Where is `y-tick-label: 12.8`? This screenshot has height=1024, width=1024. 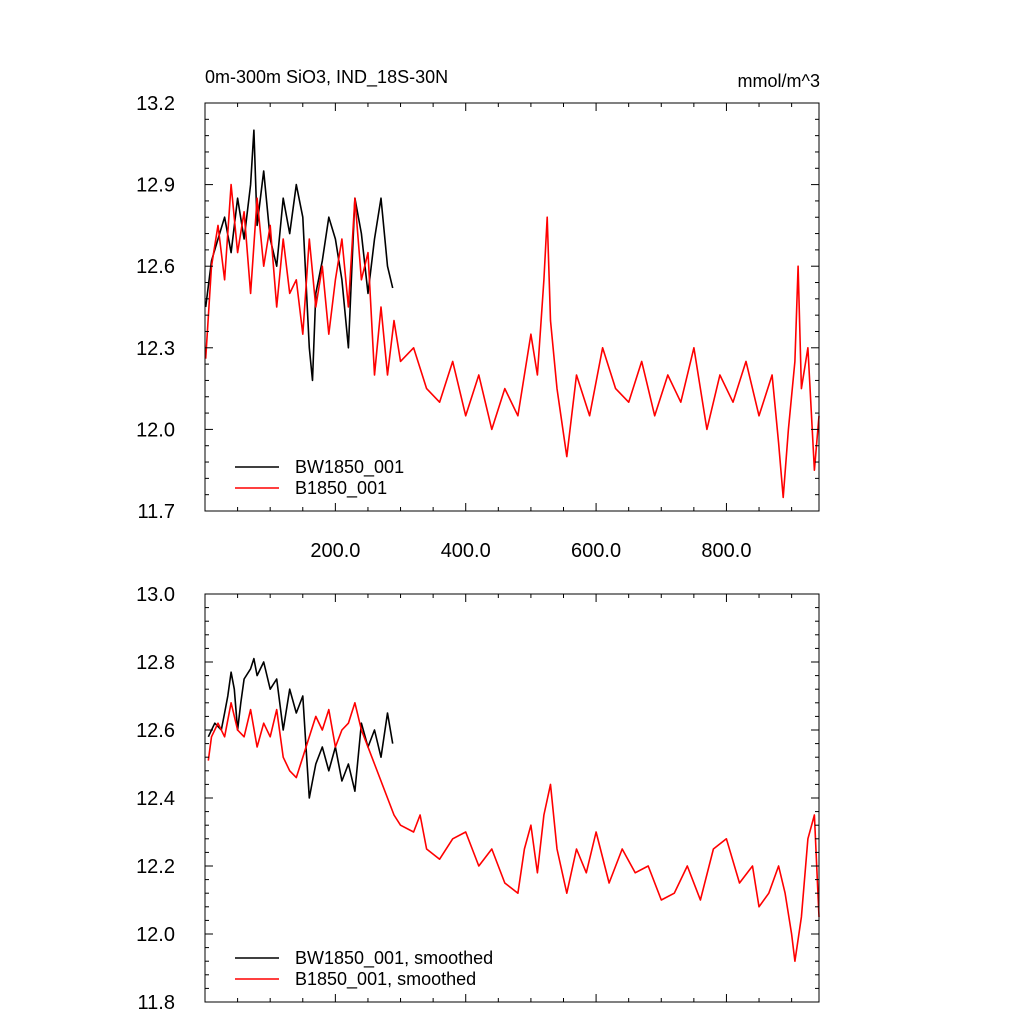 y-tick-label: 12.8 is located at coordinates (155, 663).